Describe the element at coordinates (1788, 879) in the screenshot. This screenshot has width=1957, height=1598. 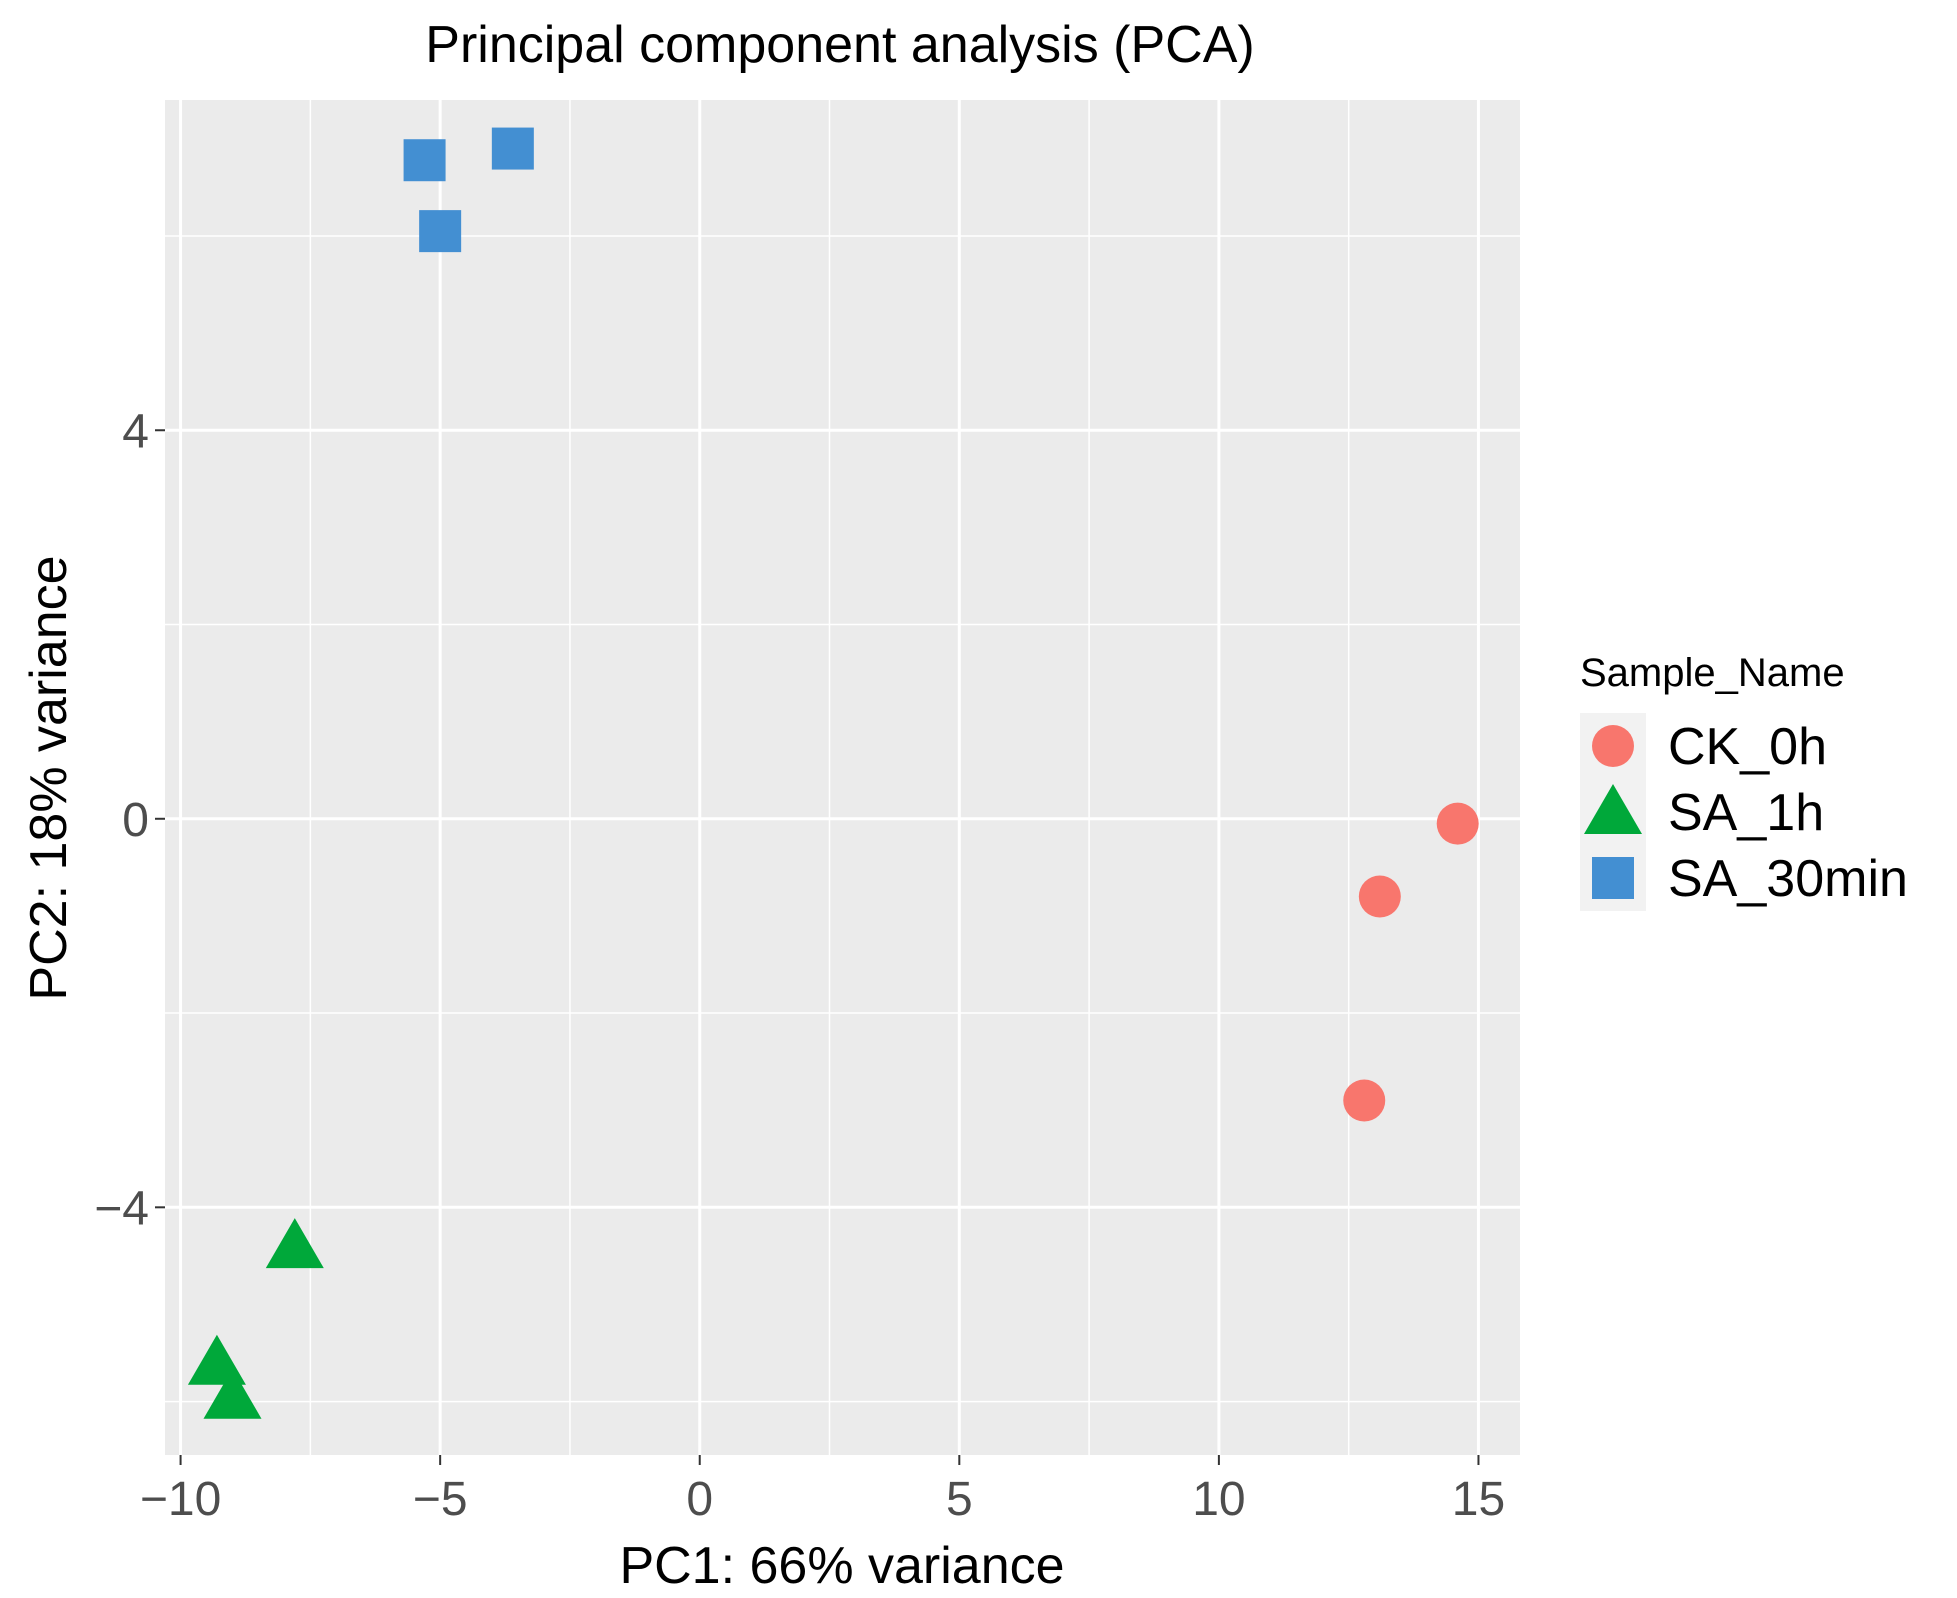
I see `legend-label-sa-30min: SA_30min` at that location.